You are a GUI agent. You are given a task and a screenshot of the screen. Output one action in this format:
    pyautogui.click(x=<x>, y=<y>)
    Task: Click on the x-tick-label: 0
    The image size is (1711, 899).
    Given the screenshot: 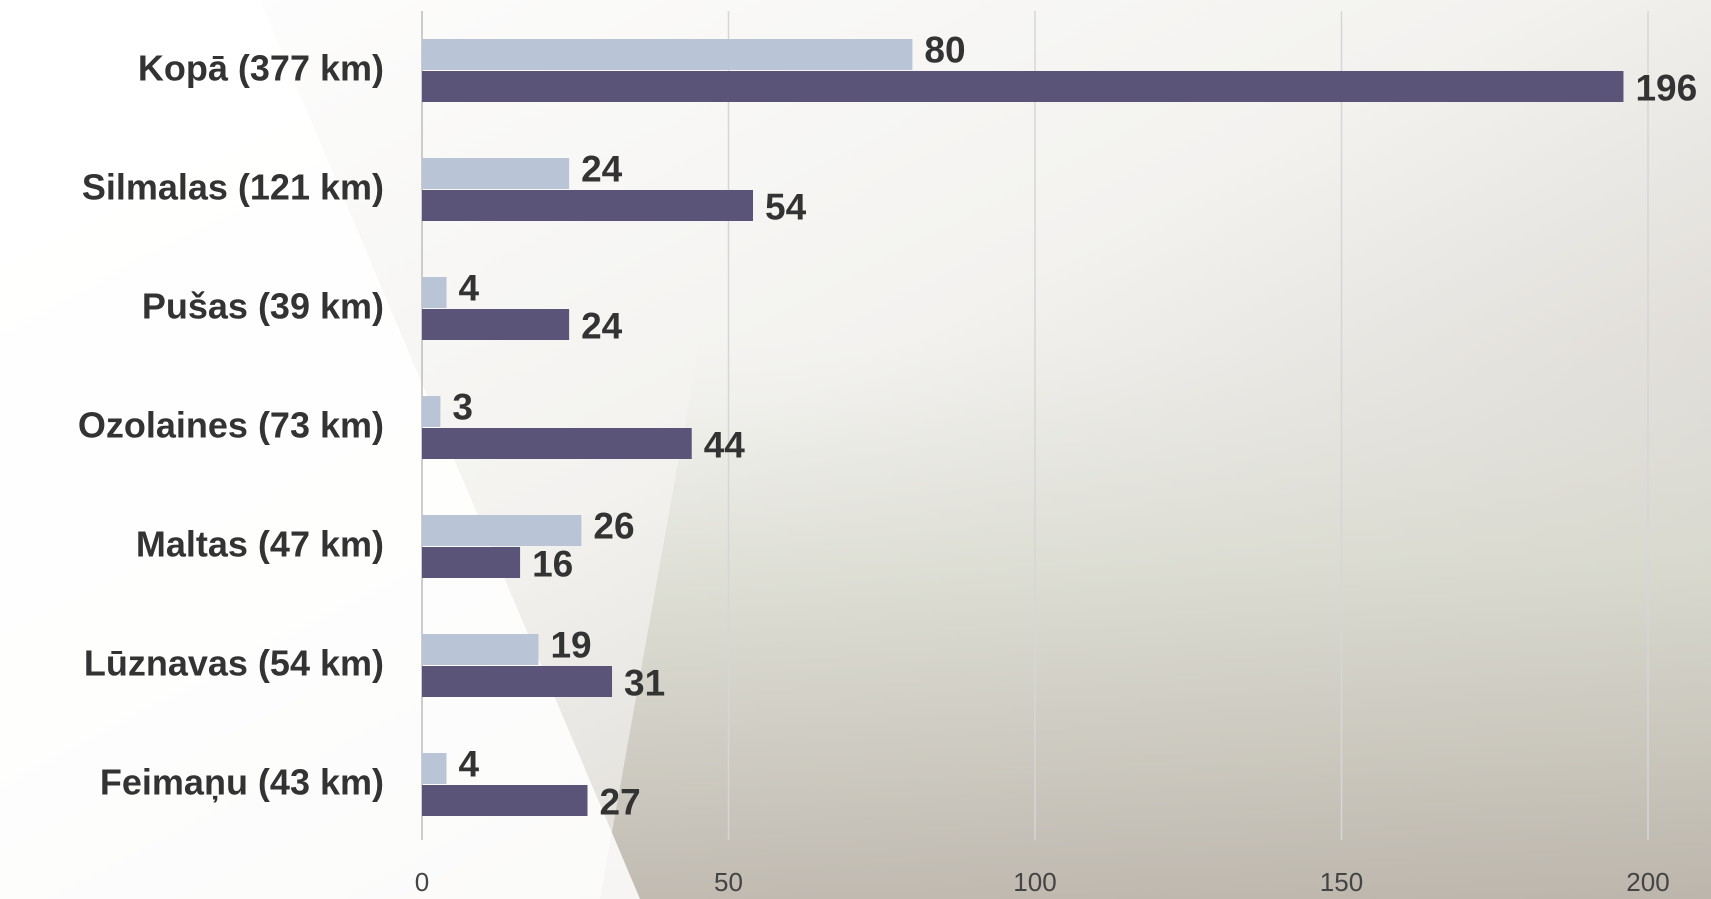 What is the action you would take?
    pyautogui.click(x=422, y=882)
    